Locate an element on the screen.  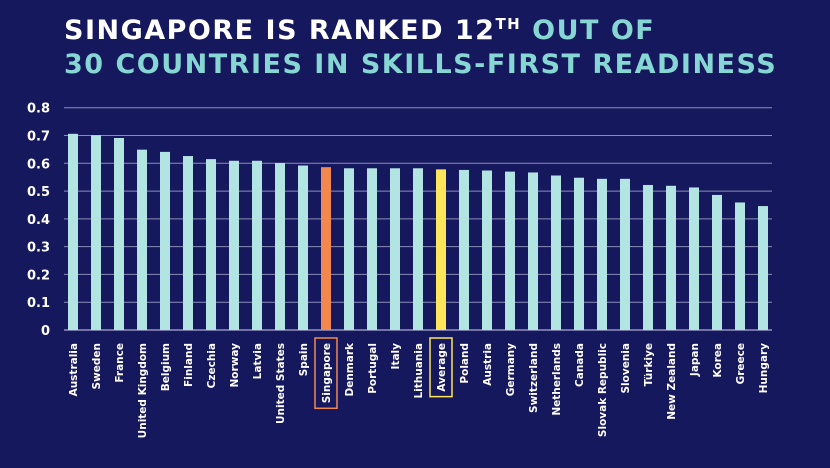
x-tick-label: Czechia is located at coordinates (212, 365).